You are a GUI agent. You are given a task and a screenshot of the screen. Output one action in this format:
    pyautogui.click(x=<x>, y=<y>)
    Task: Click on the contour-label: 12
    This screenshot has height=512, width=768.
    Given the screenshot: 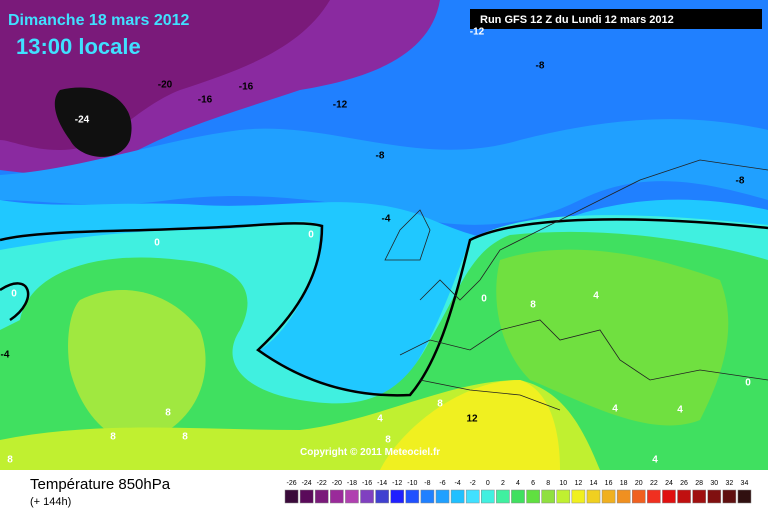 What is the action you would take?
    pyautogui.click(x=472, y=419)
    